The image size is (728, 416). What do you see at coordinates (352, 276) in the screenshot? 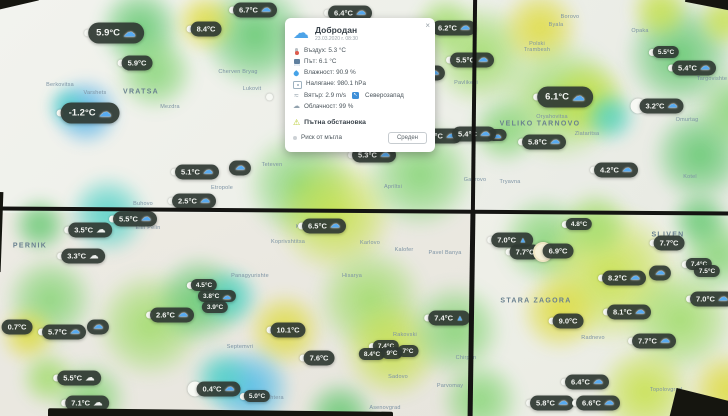
I see `map-label: Hisarya` at bounding box center [352, 276].